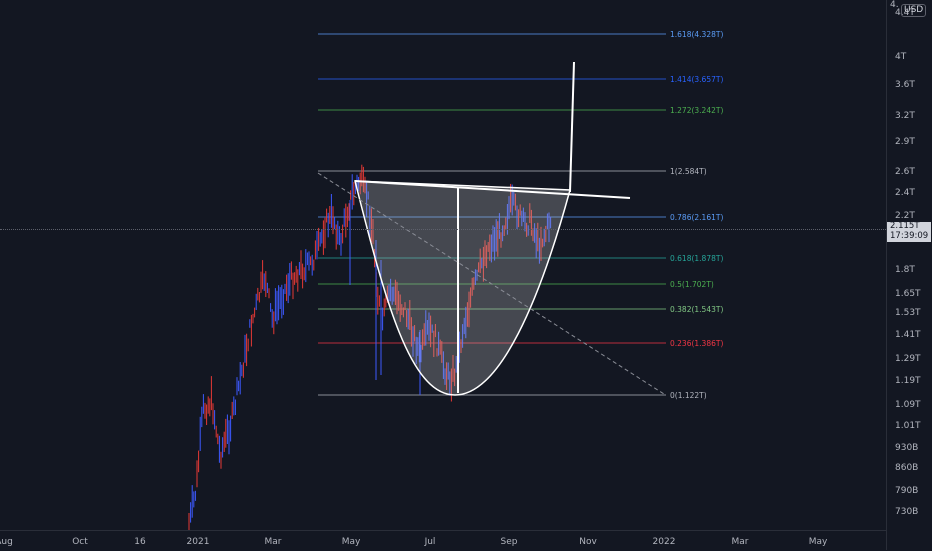 This screenshot has width=932, height=551. Describe the element at coordinates (696, 79) in the screenshot. I see `fib-level-label: 1.414(3.657T)` at that location.